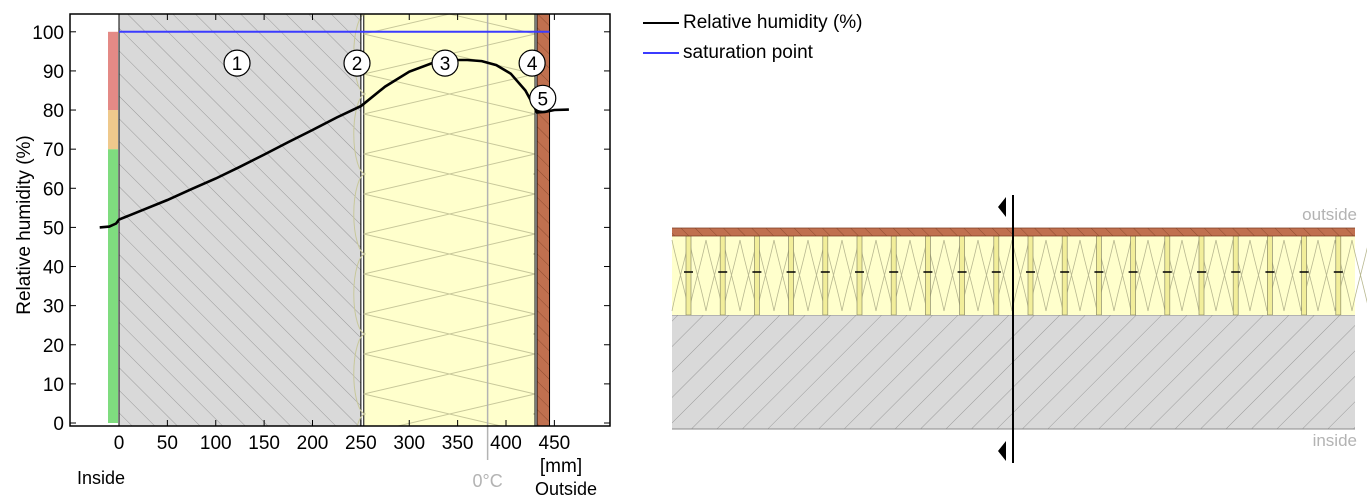  What do you see at coordinates (1013, 275) in the screenshot?
I see `section-studs` at bounding box center [1013, 275].